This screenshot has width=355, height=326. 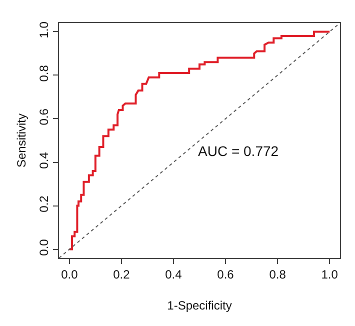 I want to click on y-axis-title: Sensitivity, so click(x=21, y=140).